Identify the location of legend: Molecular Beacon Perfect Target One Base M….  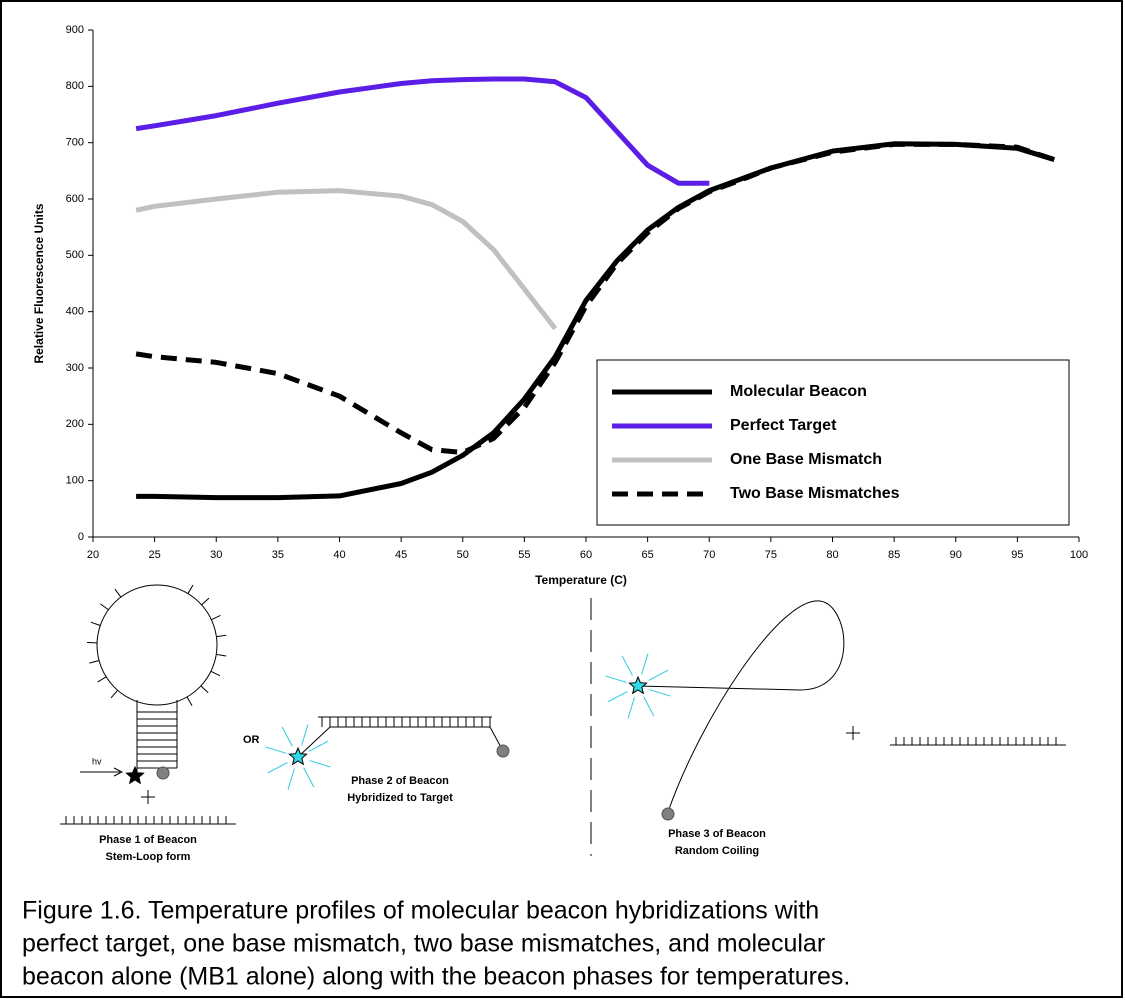
(833, 442).